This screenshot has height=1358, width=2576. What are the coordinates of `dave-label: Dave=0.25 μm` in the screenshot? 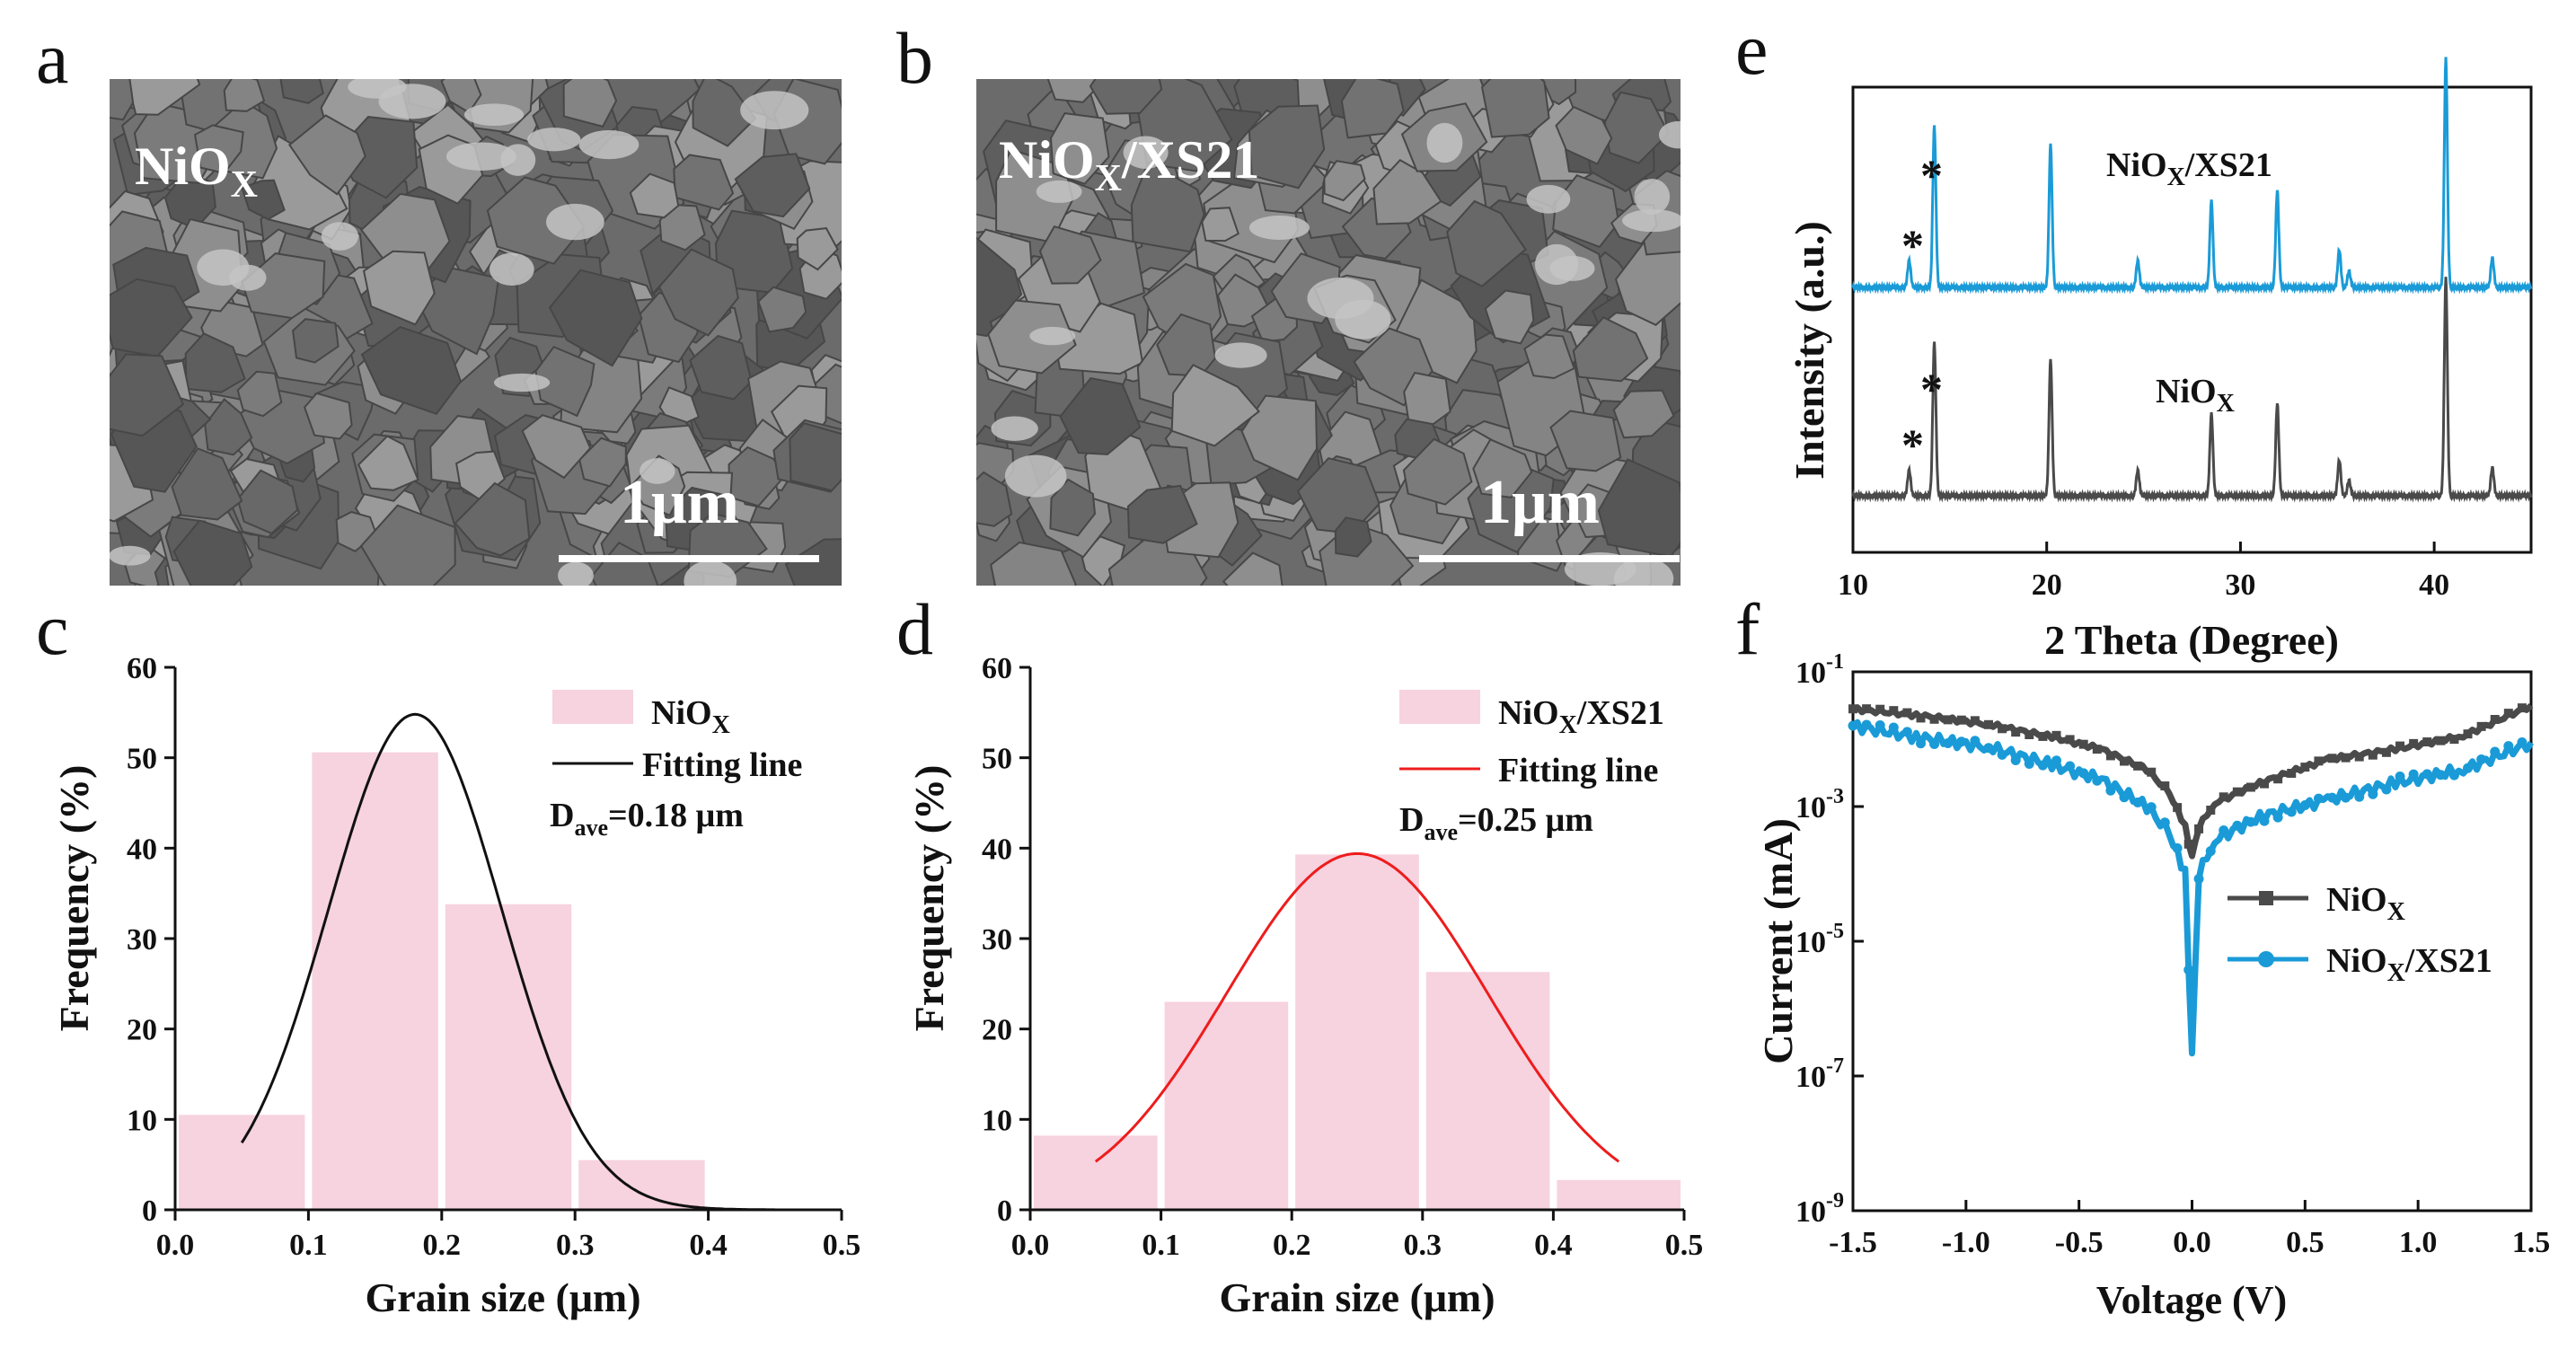 It's located at (1496, 823).